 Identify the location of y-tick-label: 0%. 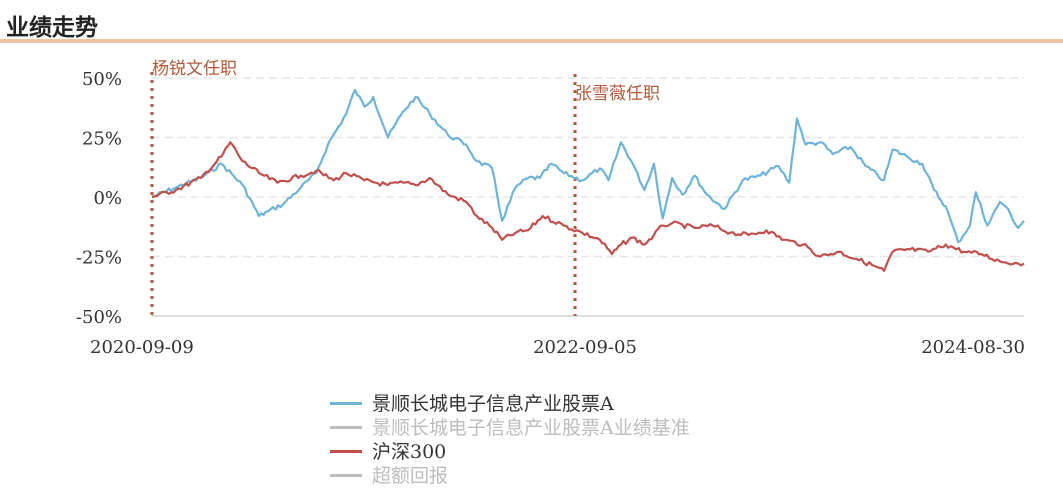
(107, 198).